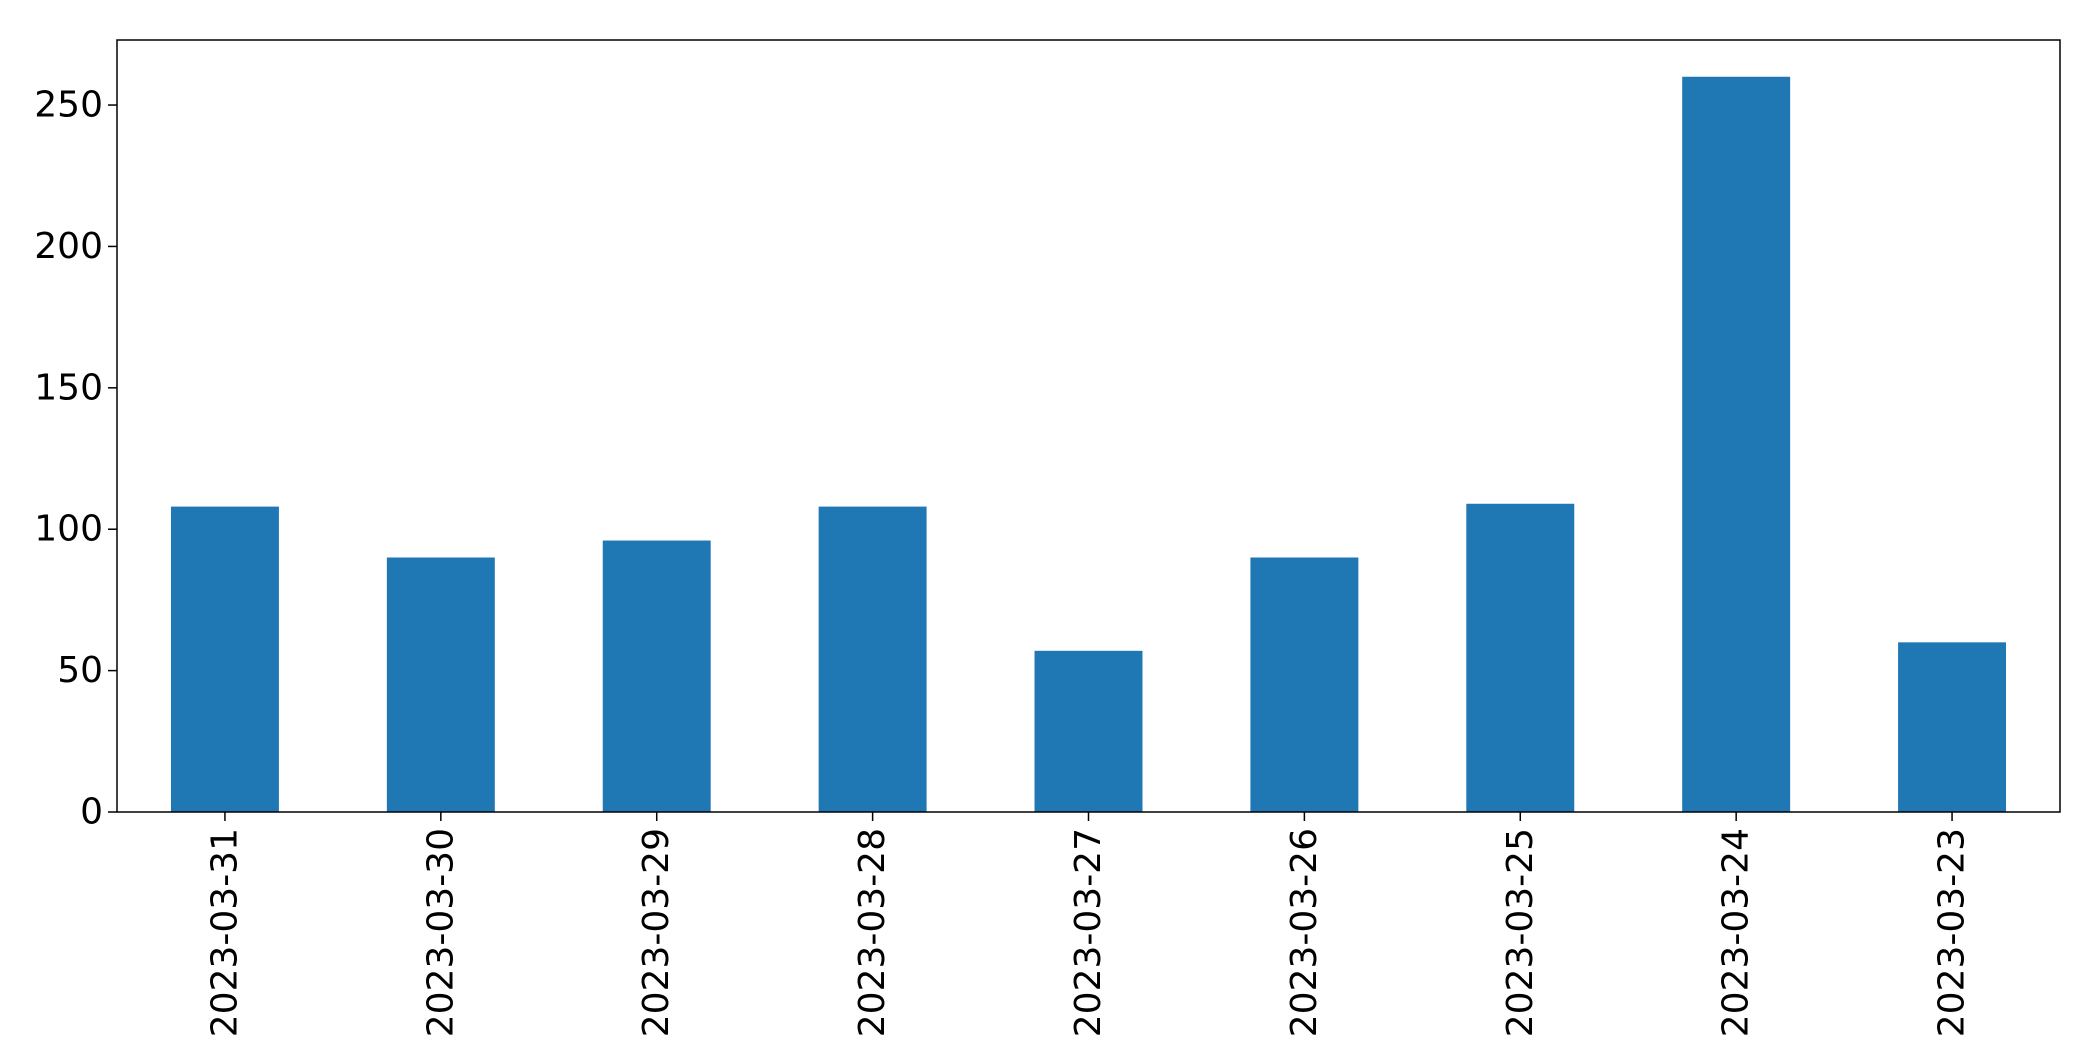 This screenshot has height=1061, width=2093. I want to click on x-tick-label: 2023-03-31, so click(224, 932).